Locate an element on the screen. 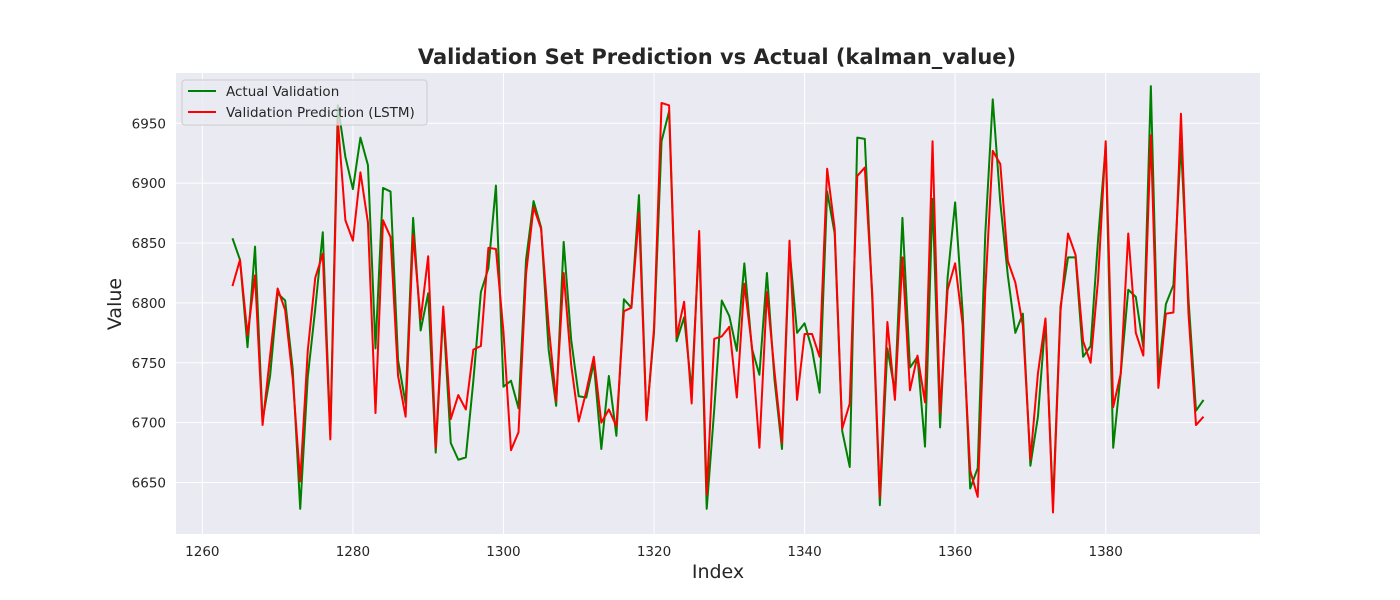 The height and width of the screenshot is (600, 1400). legend-box is located at coordinates (304, 102).